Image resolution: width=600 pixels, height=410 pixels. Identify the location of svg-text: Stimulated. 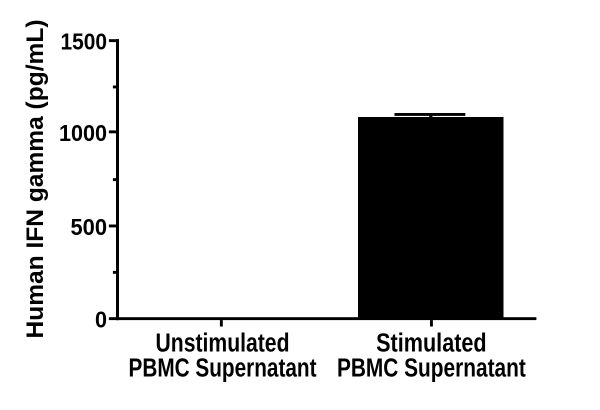
(431, 343).